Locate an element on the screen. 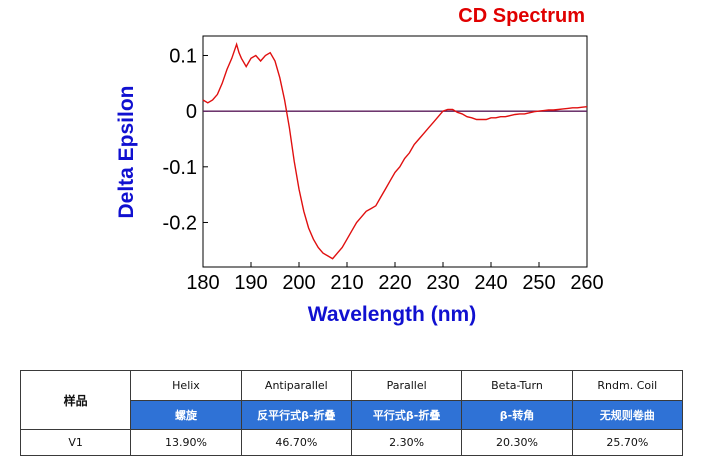 The width and height of the screenshot is (703, 470). value-helix: 13.90% is located at coordinates (186, 442).